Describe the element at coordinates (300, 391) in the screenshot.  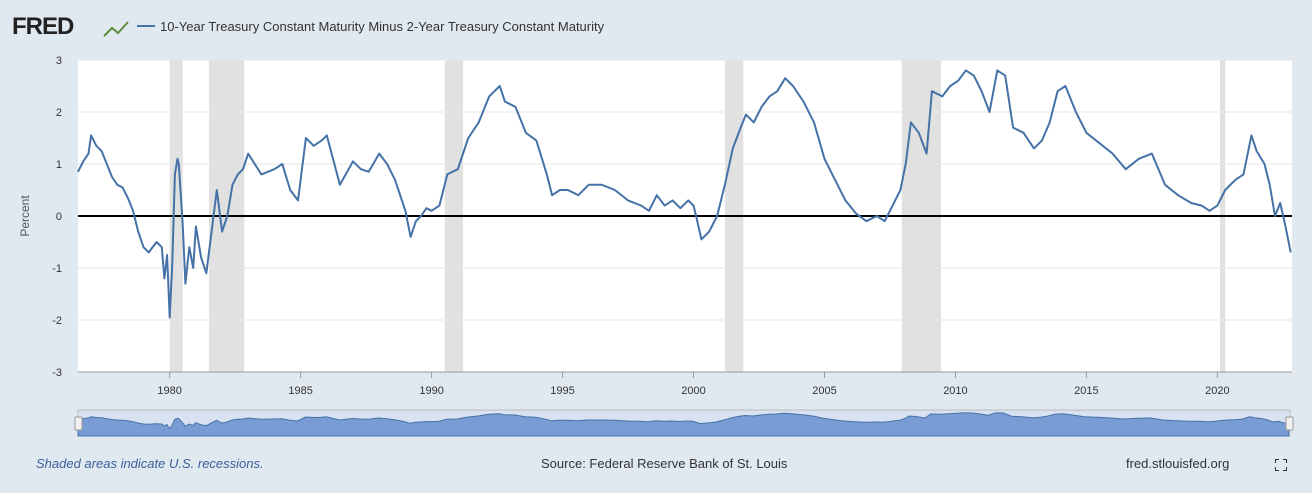
I see `x-tick-label: 1985` at that location.